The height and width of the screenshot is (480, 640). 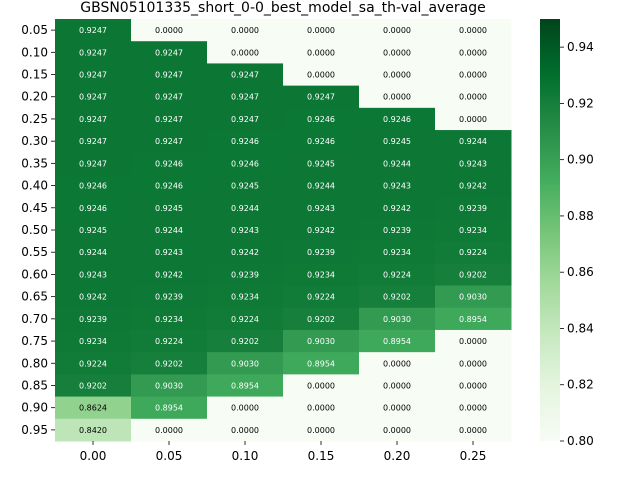 I want to click on colorbar-tick-label: 0.82, so click(x=580, y=385).